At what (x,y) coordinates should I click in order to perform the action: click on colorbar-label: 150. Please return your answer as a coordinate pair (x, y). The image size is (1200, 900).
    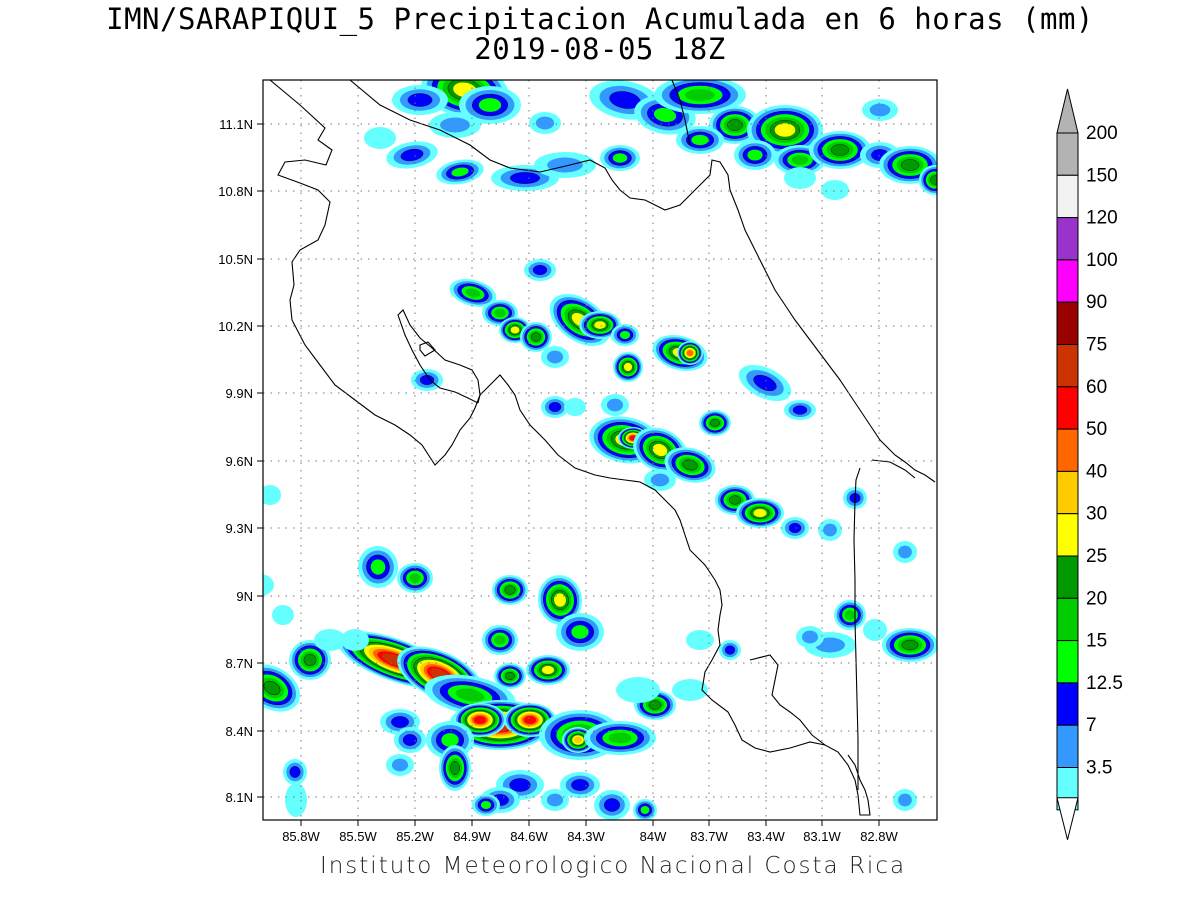
    Looking at the image, I should click on (1102, 175).